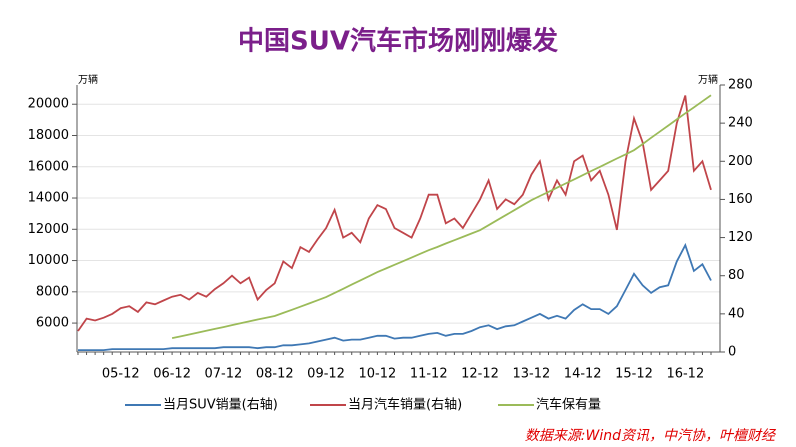 Image resolution: width=796 pixels, height=447 pixels. Describe the element at coordinates (480, 374) in the screenshot. I see `x-tick-label: 12-12` at that location.